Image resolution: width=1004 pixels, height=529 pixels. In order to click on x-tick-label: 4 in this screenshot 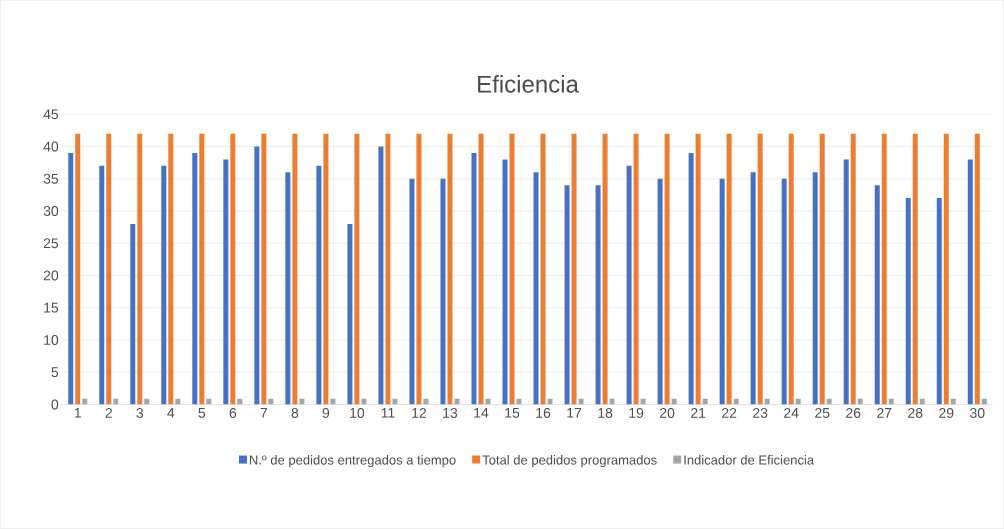, I will do `click(171, 413)`.